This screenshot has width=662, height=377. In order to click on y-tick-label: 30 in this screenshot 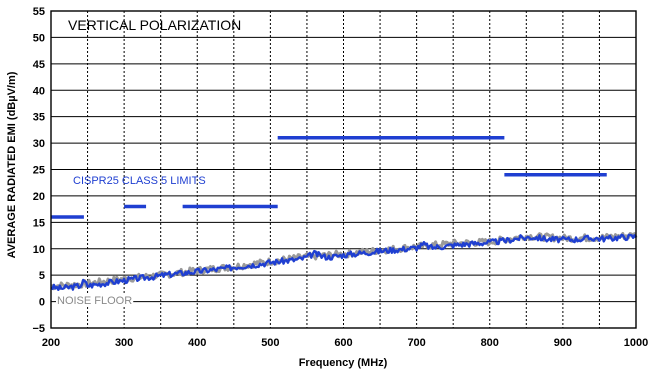, I will do `click(39, 144)`.